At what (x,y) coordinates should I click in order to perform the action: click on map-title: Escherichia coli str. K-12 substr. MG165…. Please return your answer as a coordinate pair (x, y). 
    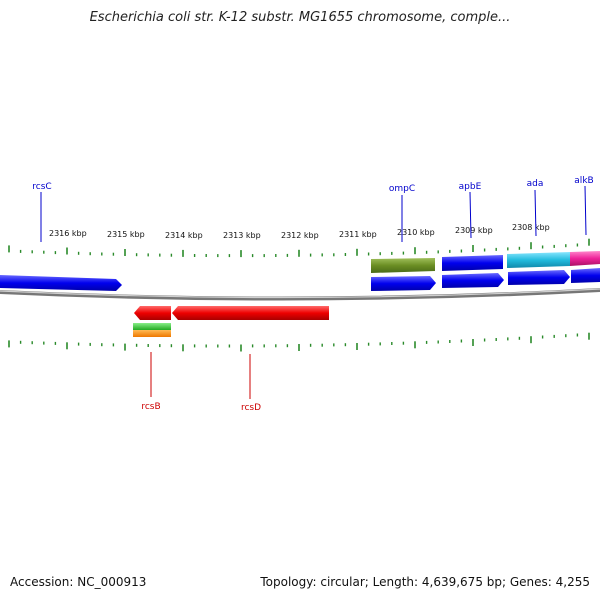
    Looking at the image, I should click on (300, 17).